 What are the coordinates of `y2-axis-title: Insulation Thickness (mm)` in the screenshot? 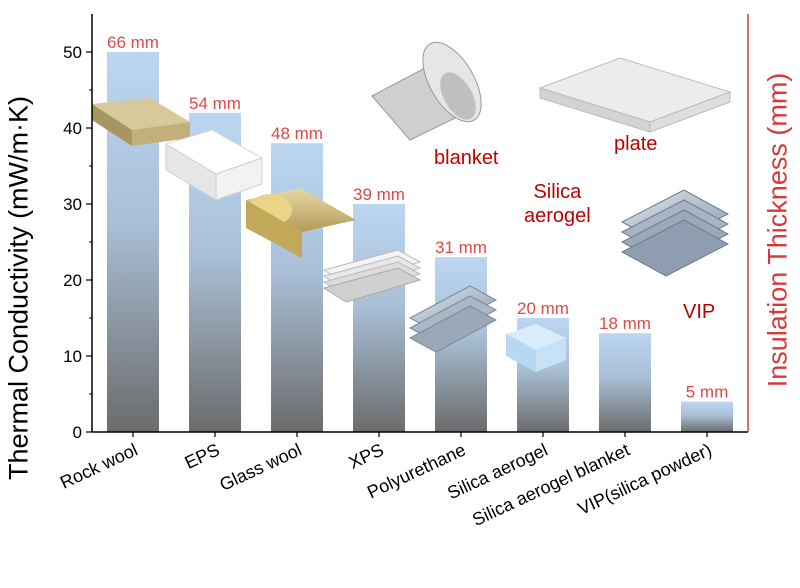 It's located at (777, 230).